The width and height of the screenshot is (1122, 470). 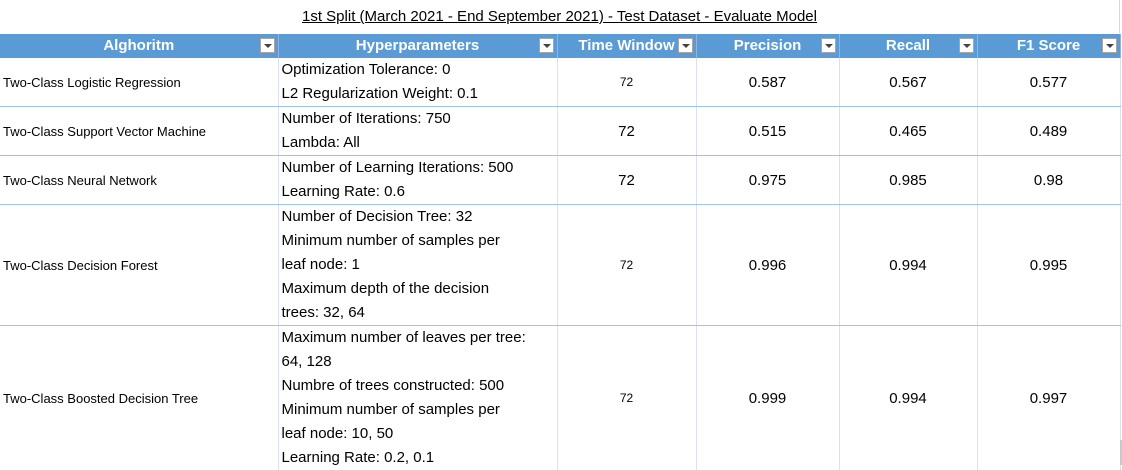 I want to click on hyperparameter-line: Number of Iterations: 750, so click(x=419, y=119).